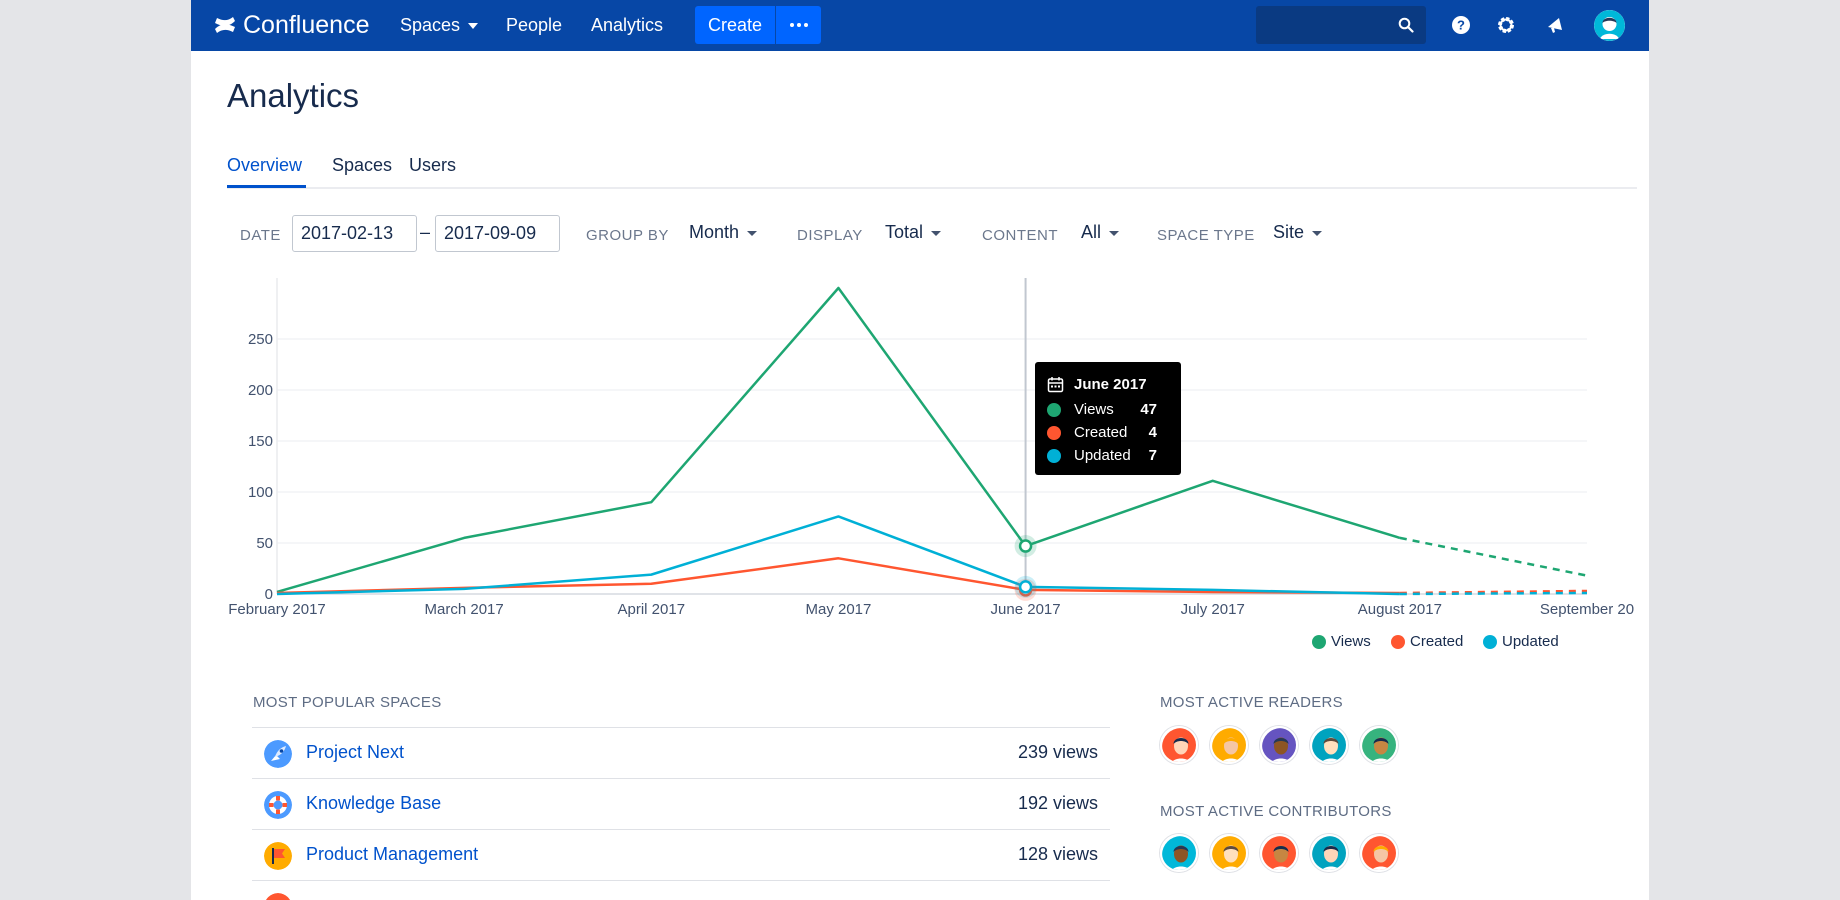 The width and height of the screenshot is (1840, 900). What do you see at coordinates (681, 752) in the screenshot?
I see `list-item: Project Next 239 views` at bounding box center [681, 752].